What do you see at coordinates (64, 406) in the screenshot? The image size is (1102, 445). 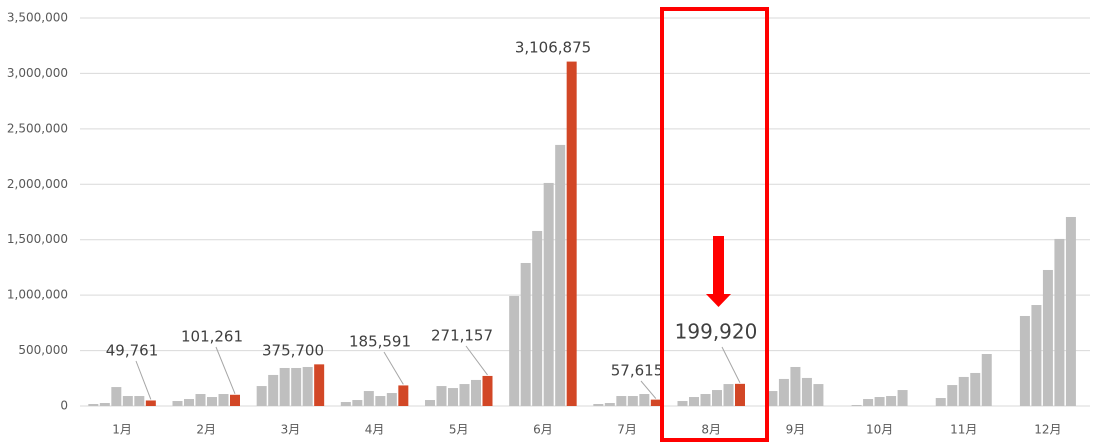 I see `y-tick-label: 0` at bounding box center [64, 406].